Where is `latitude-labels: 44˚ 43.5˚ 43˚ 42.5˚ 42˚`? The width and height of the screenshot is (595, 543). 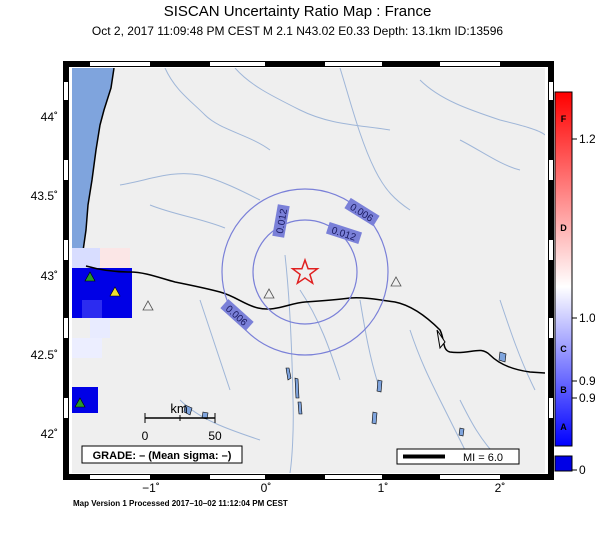 latitude-labels: 44˚ 43.5˚ 43˚ 42.5˚ 42˚ is located at coordinates (44, 275).